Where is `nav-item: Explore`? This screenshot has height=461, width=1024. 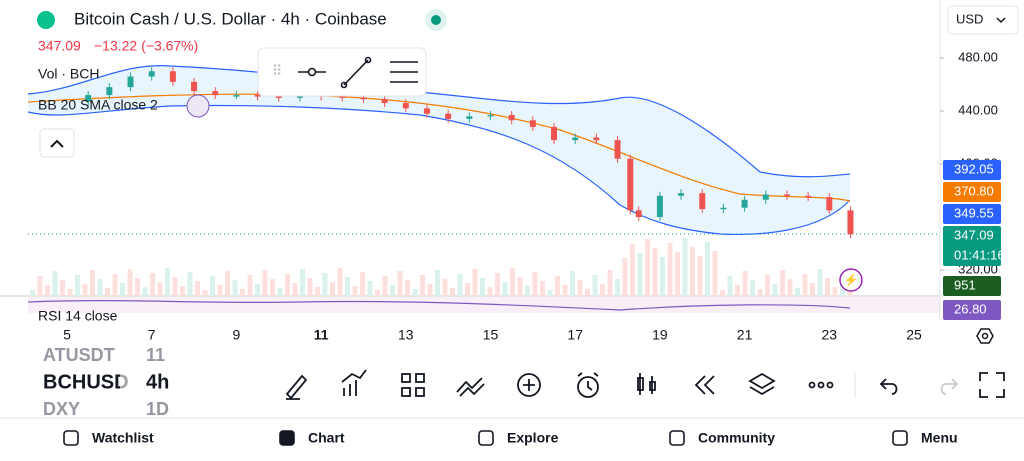
nav-item: Explore is located at coordinates (533, 438).